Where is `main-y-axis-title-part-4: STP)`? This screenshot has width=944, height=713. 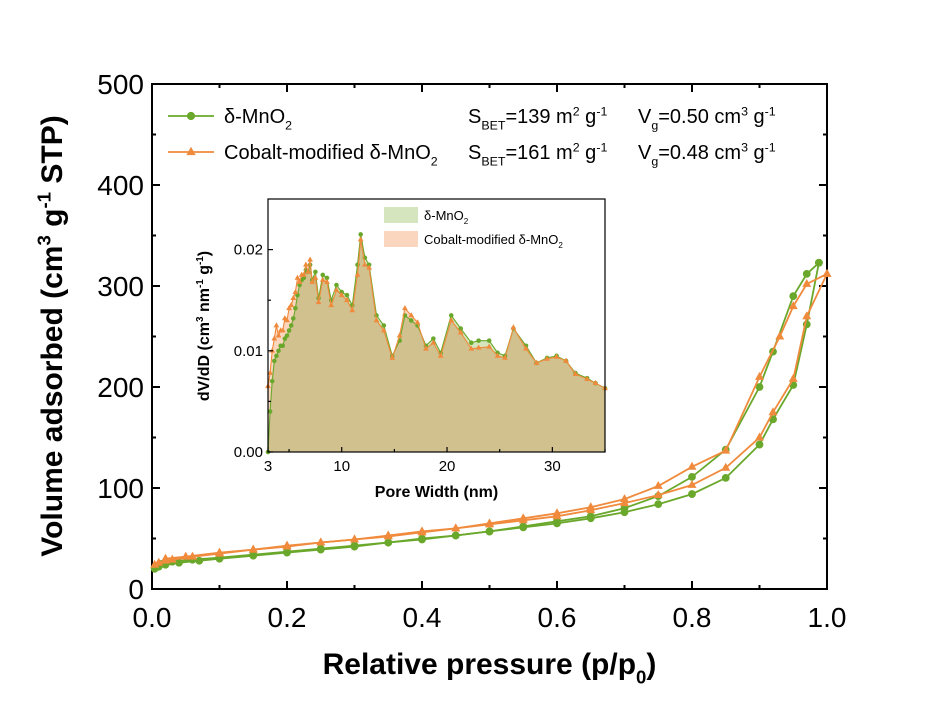
main-y-axis-title-part-4: STP) is located at coordinates (52, 153).